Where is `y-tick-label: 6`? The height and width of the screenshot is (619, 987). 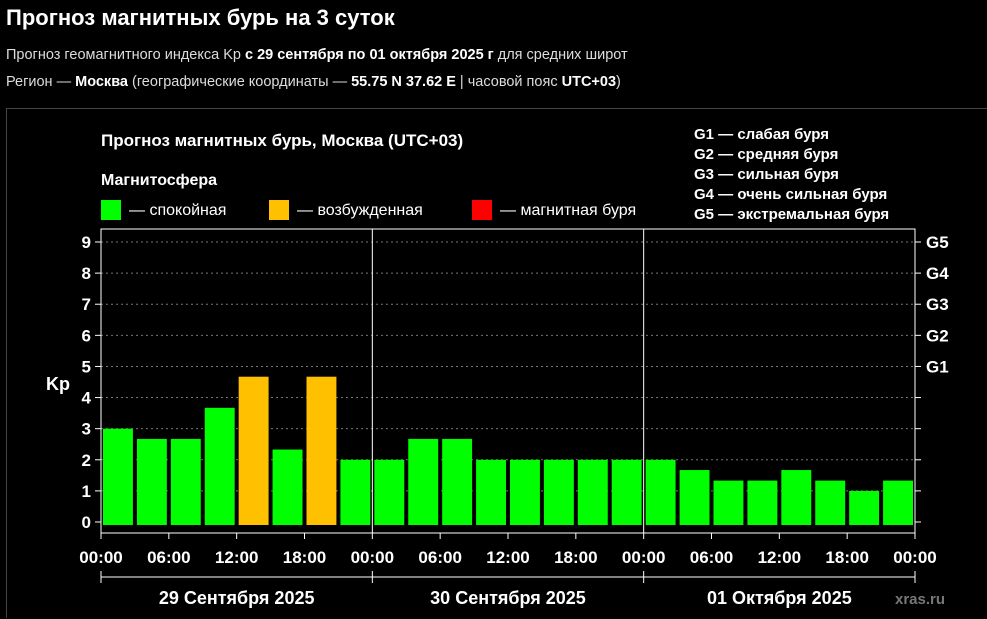
y-tick-label: 6 is located at coordinates (86, 335).